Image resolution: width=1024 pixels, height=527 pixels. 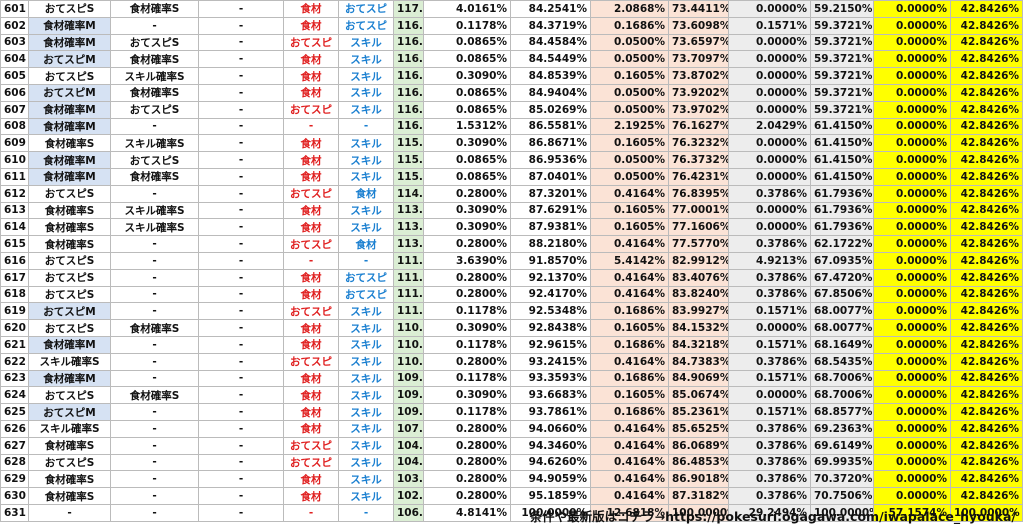 I want to click on table-cell: 67.8506%, so click(x=842, y=294).